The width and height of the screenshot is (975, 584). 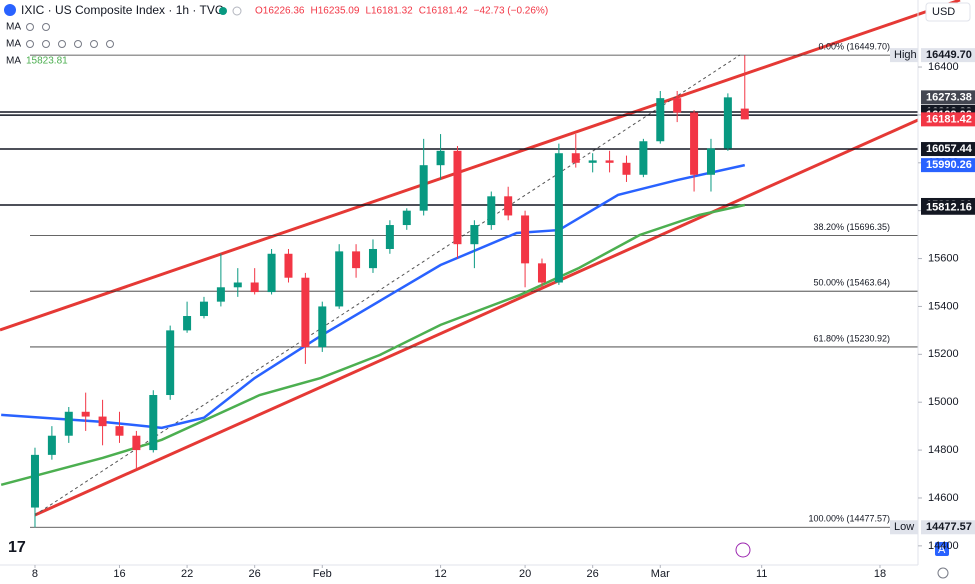 What do you see at coordinates (187, 574) in the screenshot?
I see `x-tick-label: 22` at bounding box center [187, 574].